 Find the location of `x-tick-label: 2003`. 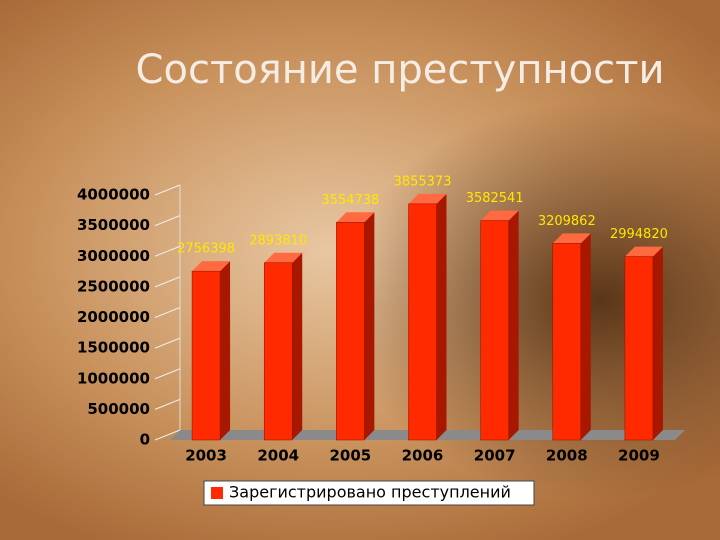

x-tick-label: 2003 is located at coordinates (206, 456).